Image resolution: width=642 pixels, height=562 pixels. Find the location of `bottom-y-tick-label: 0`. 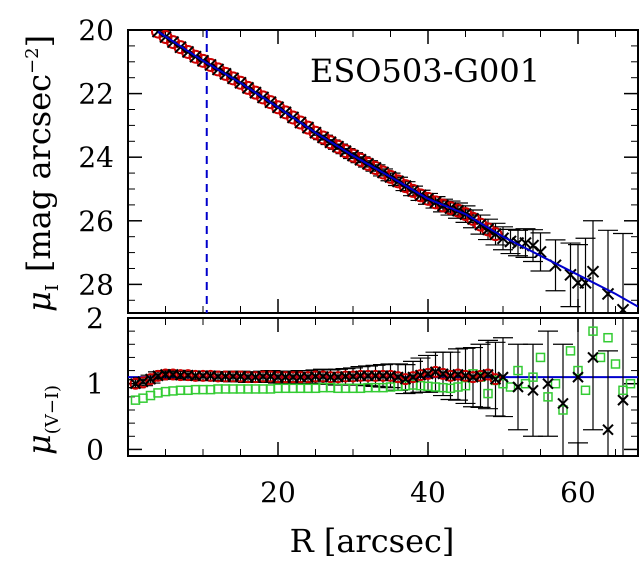

bottom-y-tick-label: 0 is located at coordinates (95, 449).